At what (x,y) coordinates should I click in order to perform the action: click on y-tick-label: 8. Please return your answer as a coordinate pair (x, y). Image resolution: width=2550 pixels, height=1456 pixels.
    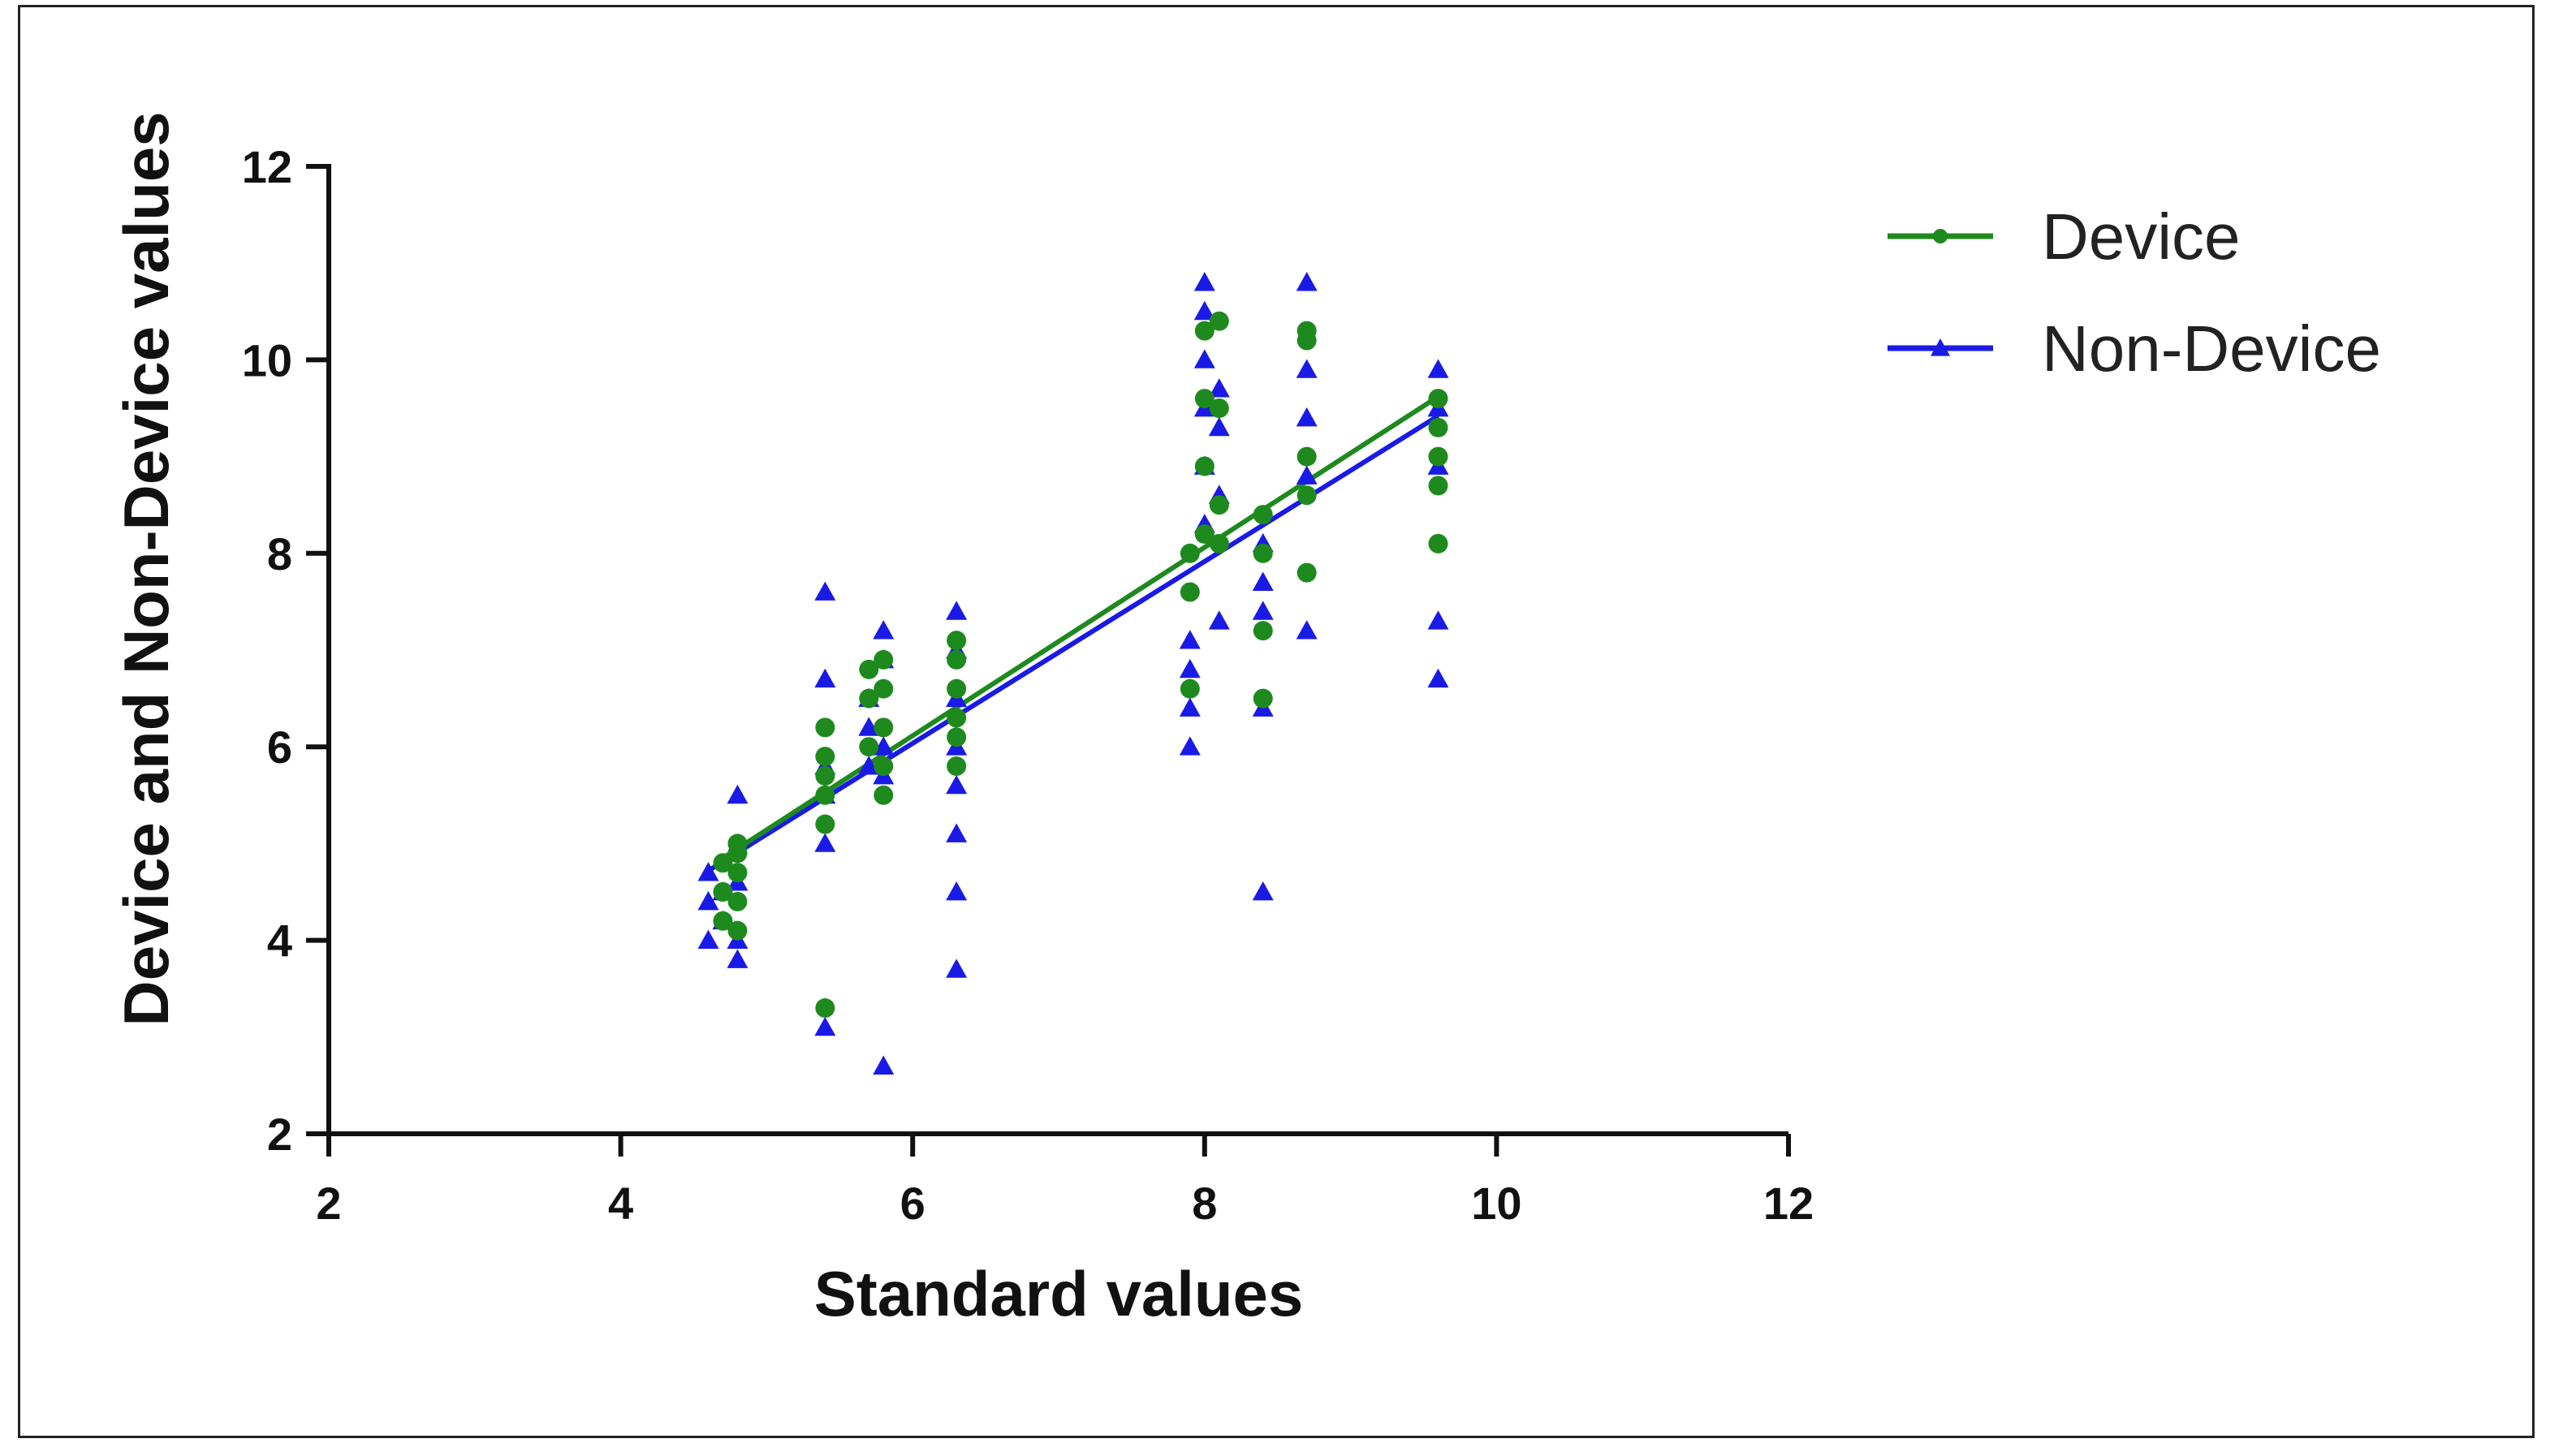
    Looking at the image, I should click on (279, 553).